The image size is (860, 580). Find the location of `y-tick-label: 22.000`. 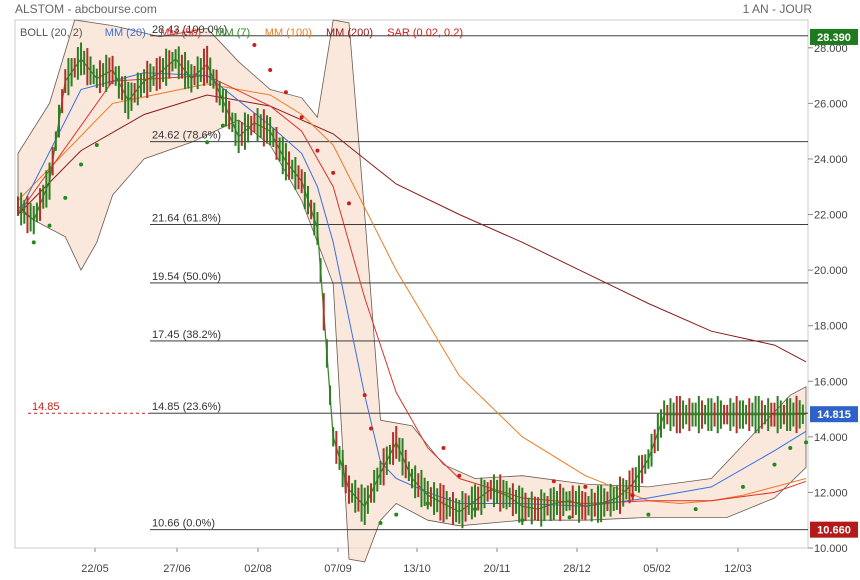

y-tick-label: 22.000 is located at coordinates (831, 216).